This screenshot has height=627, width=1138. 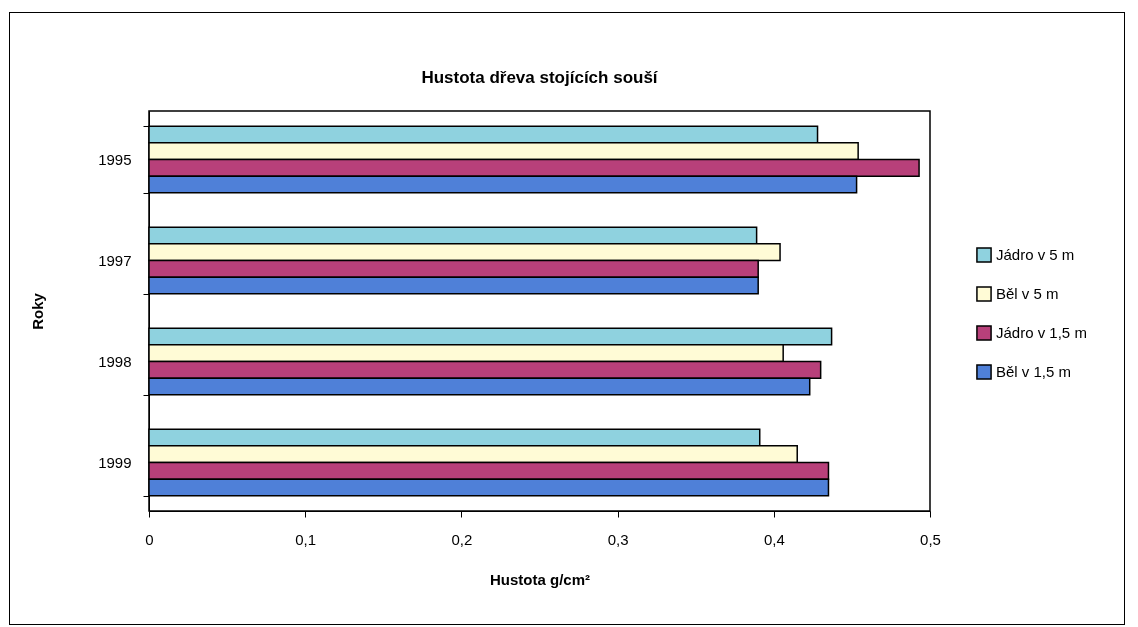 What do you see at coordinates (38, 311) in the screenshot?
I see `y-axis-title: Roky` at bounding box center [38, 311].